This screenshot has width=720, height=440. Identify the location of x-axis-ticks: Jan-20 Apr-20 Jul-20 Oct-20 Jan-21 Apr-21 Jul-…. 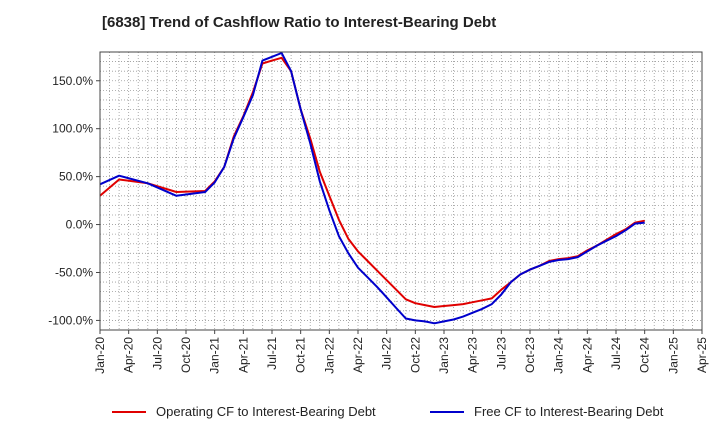
(401, 352).